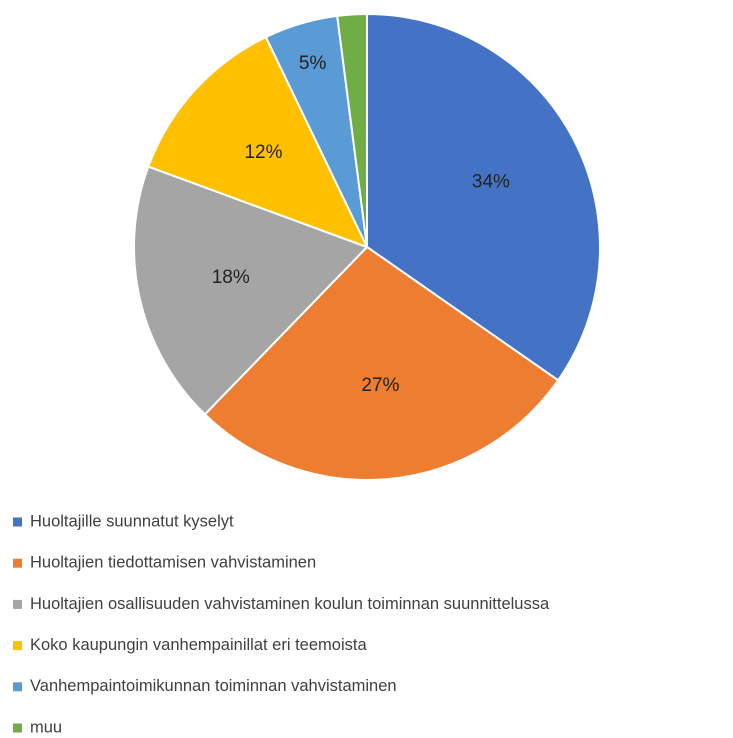  I want to click on slice-label: 5%, so click(313, 63).